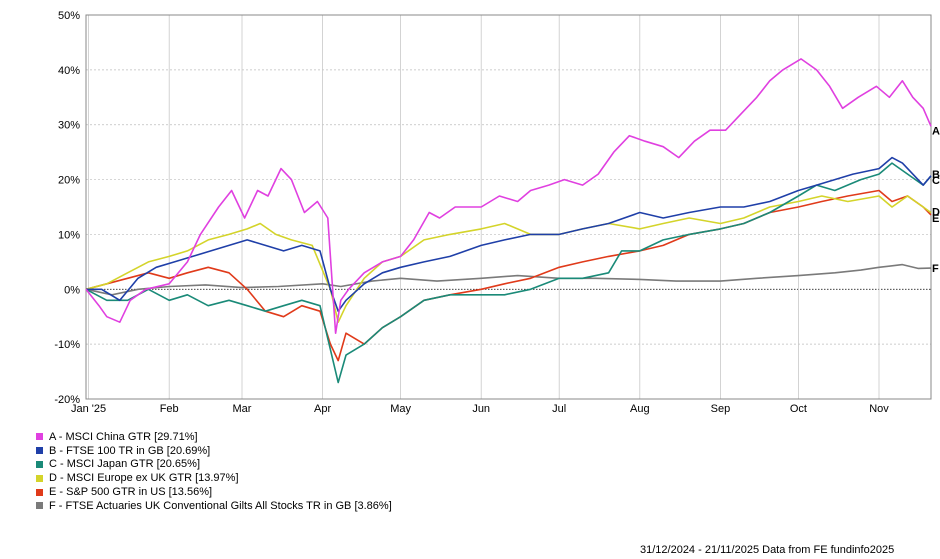 The height and width of the screenshot is (559, 940). What do you see at coordinates (721, 409) in the screenshot?
I see `x-tick-label: Sep` at bounding box center [721, 409].